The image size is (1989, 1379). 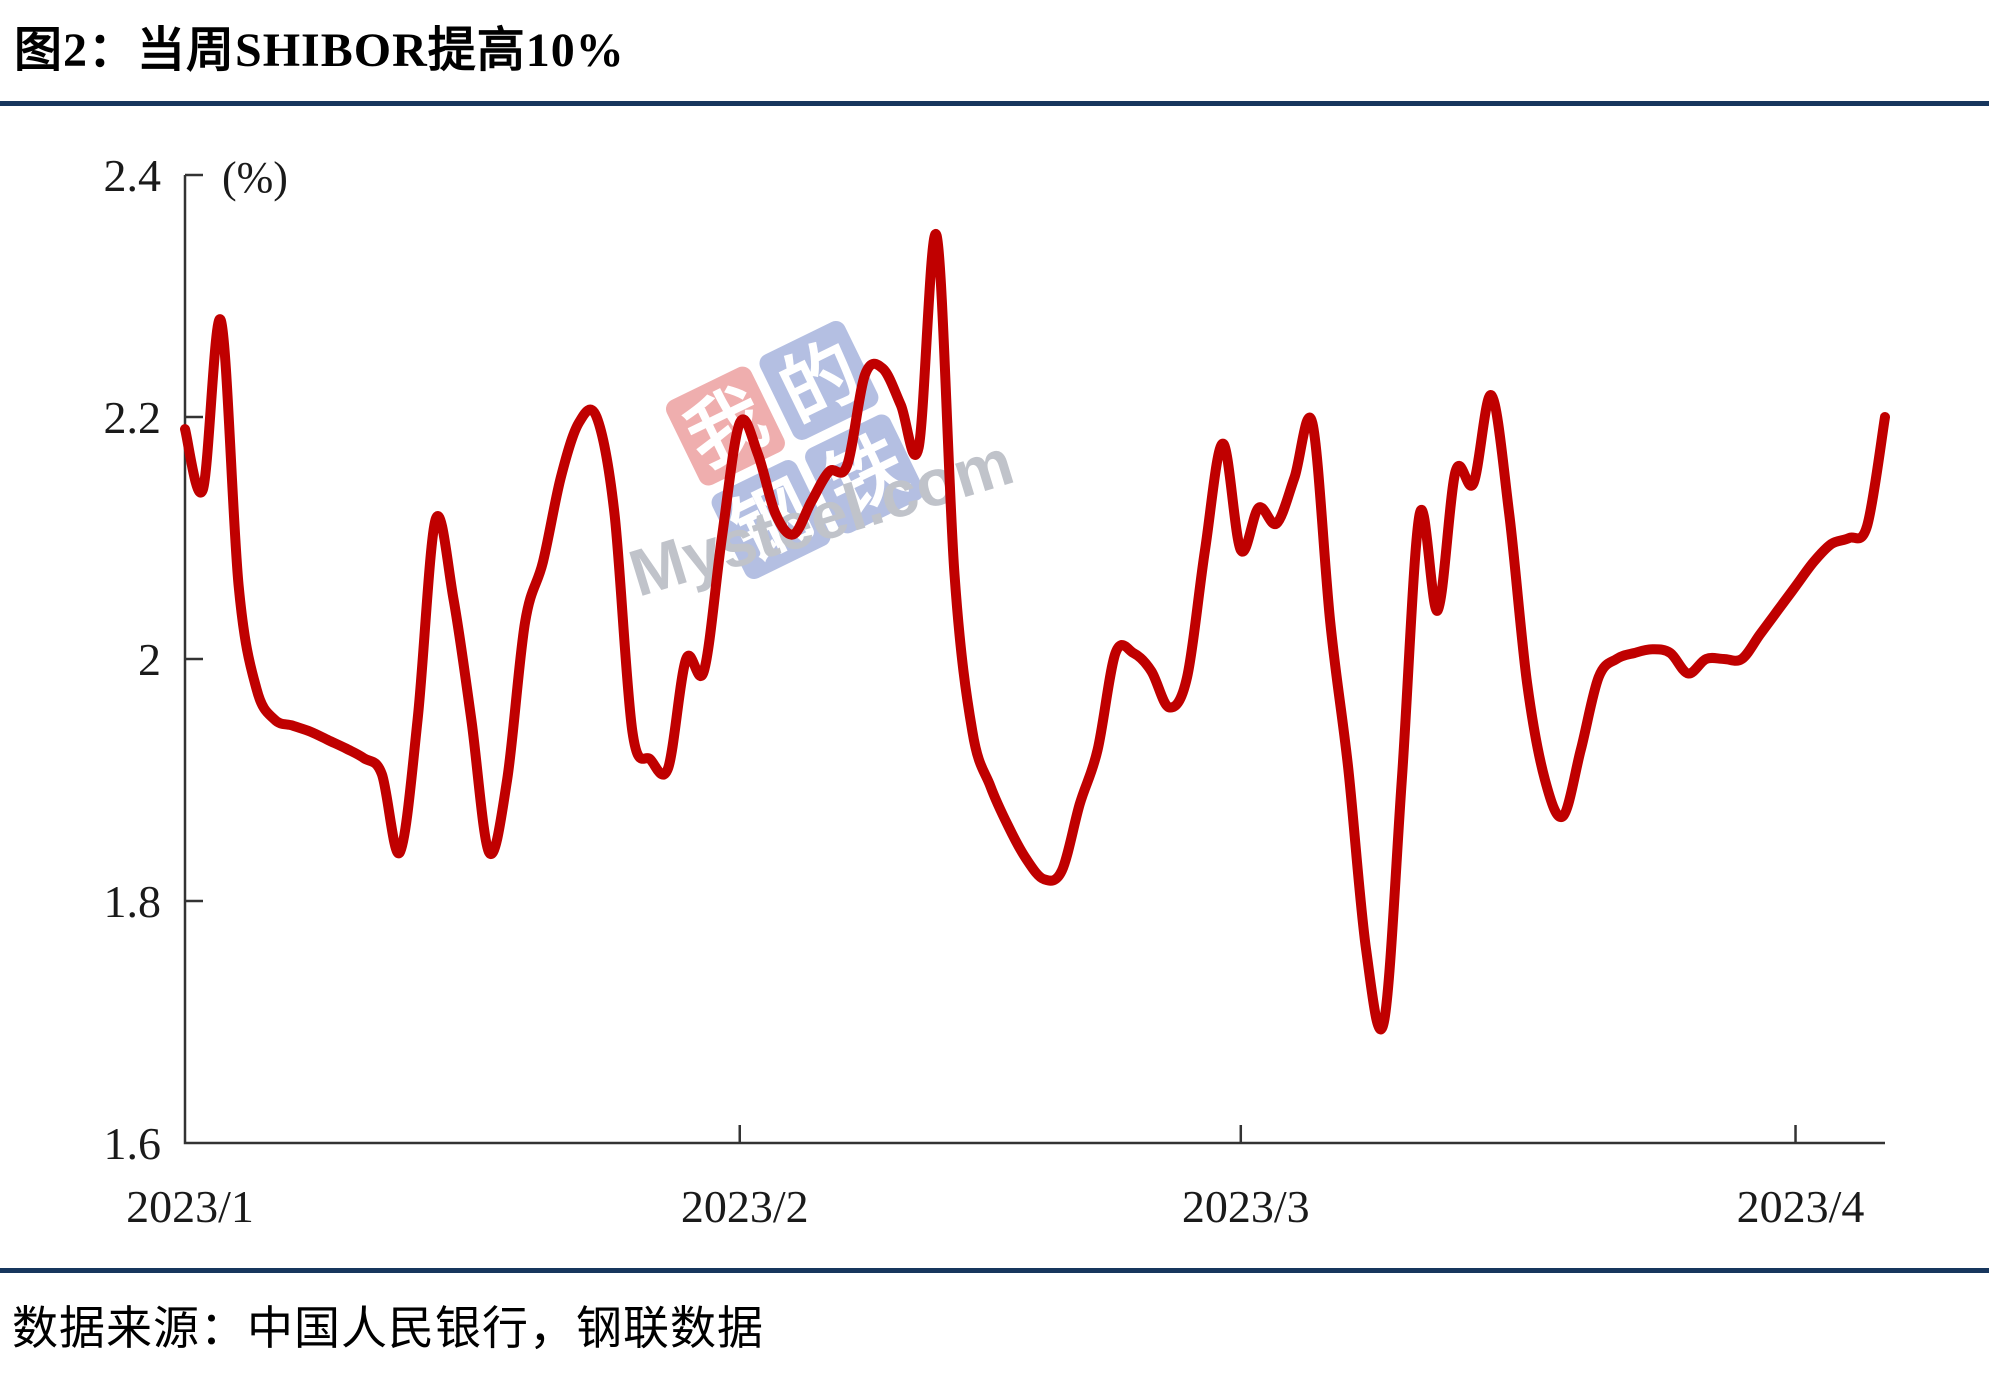 What do you see at coordinates (133, 175) in the screenshot?
I see `y-tick-label: 2.4` at bounding box center [133, 175].